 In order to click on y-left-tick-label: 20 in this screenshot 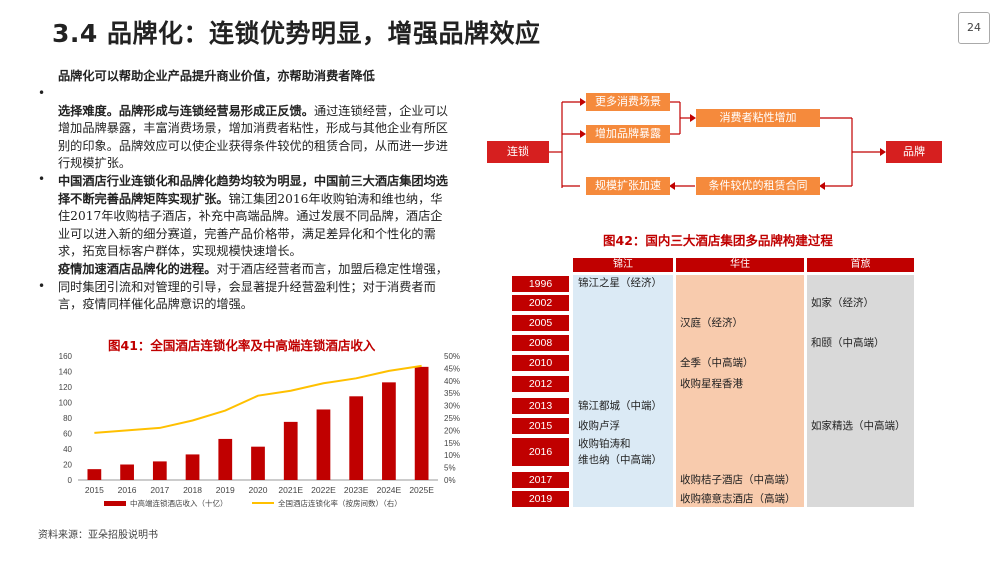, I will do `click(67, 465)`.